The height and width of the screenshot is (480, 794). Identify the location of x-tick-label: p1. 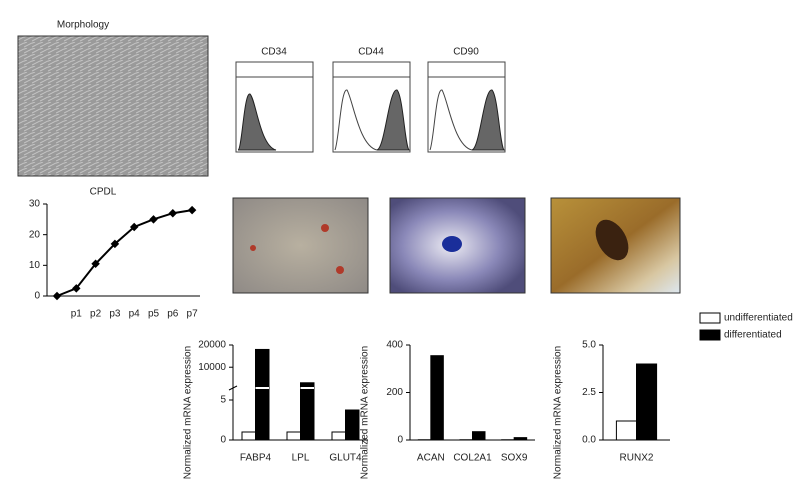
(77, 314).